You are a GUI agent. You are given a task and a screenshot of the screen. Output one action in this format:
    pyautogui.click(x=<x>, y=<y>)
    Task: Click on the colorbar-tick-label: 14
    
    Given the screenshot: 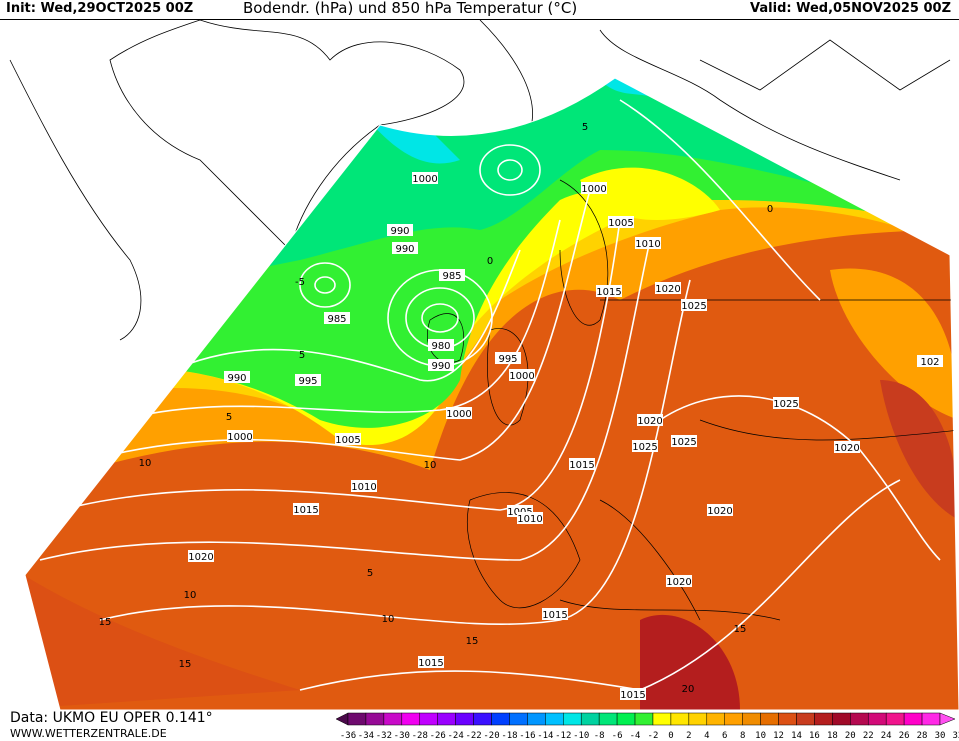 What is the action you would take?
    pyautogui.click(x=796, y=736)
    